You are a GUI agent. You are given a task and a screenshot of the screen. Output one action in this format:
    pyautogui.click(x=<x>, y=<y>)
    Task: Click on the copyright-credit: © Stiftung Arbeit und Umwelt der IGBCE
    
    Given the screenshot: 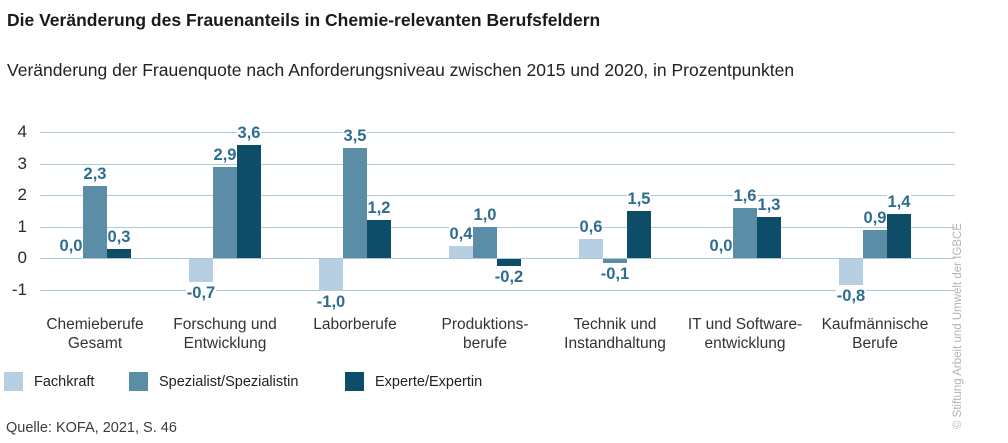 What is the action you would take?
    pyautogui.click(x=958, y=326)
    